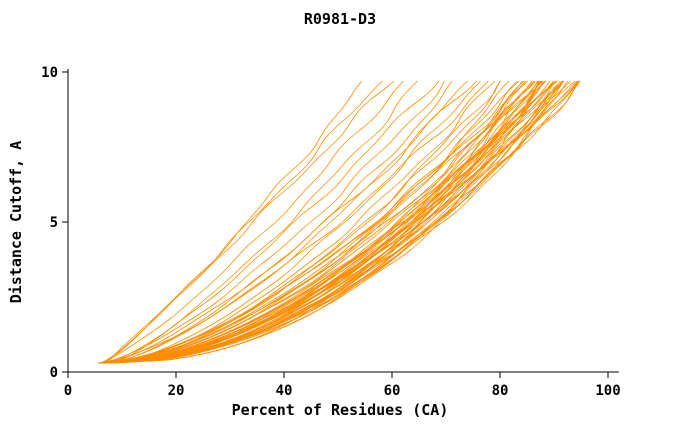  I want to click on y-tick-label: 10, so click(49, 73).